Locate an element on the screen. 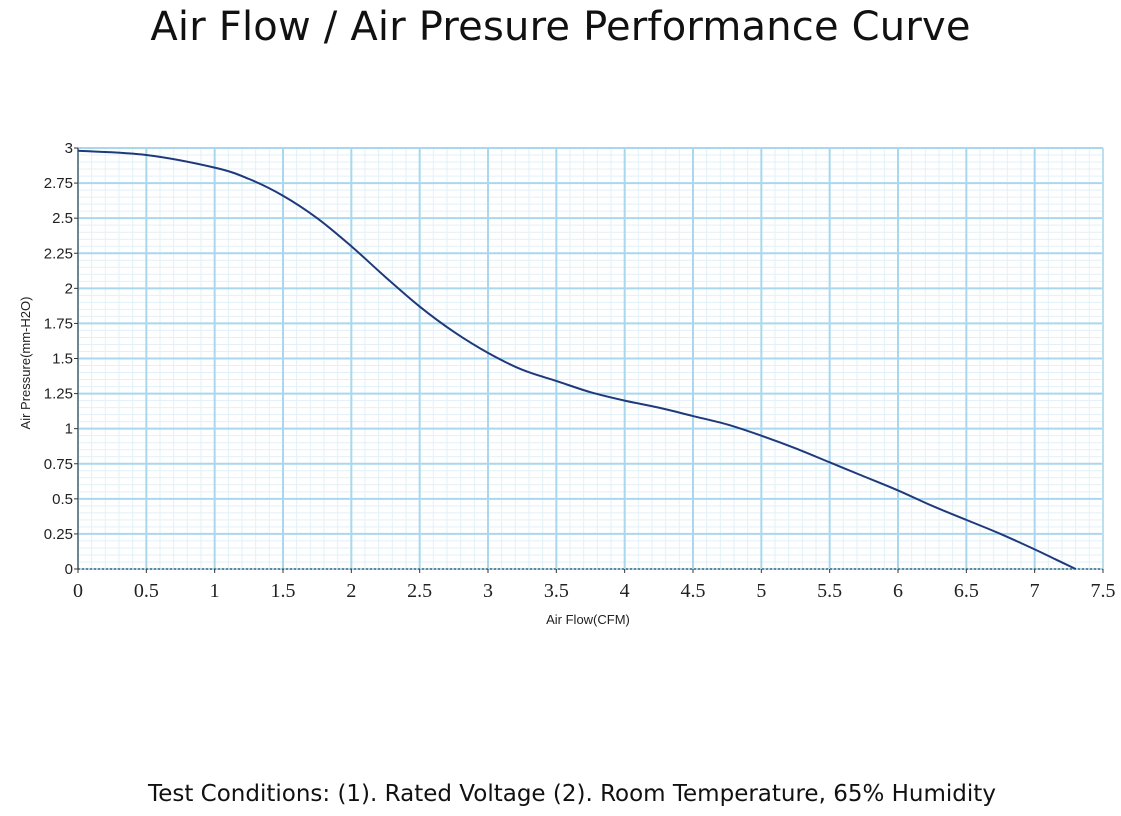 Image resolution: width=1121 pixels, height=816 pixels. y-tick-label: 2.75 is located at coordinates (58, 183).